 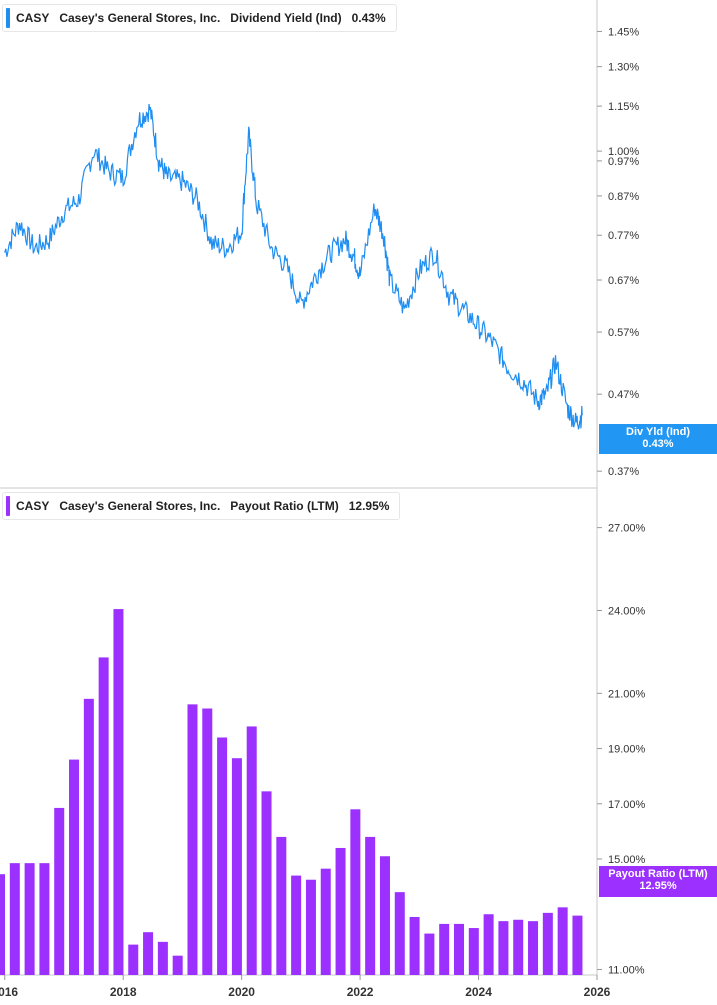 I want to click on x-tick-label: 2026, so click(x=597, y=992).